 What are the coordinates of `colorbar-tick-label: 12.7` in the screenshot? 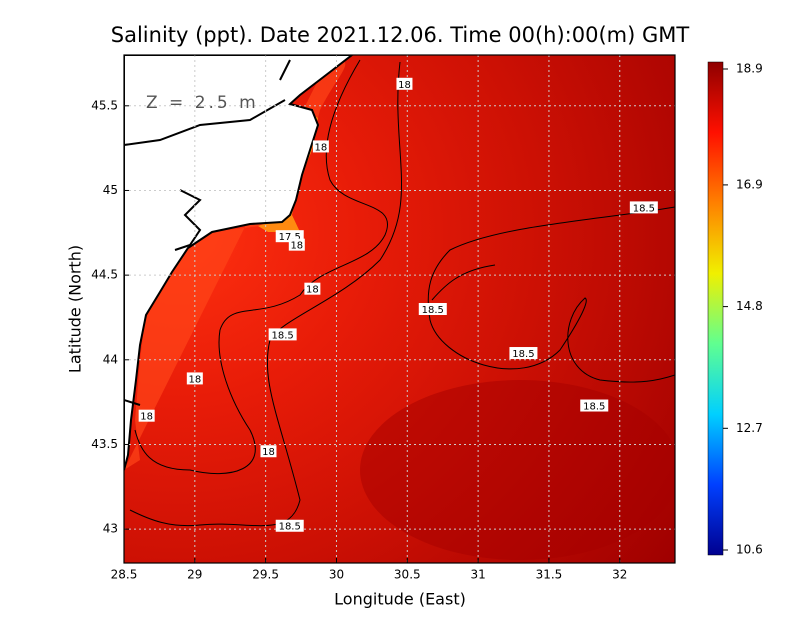 It's located at (749, 428).